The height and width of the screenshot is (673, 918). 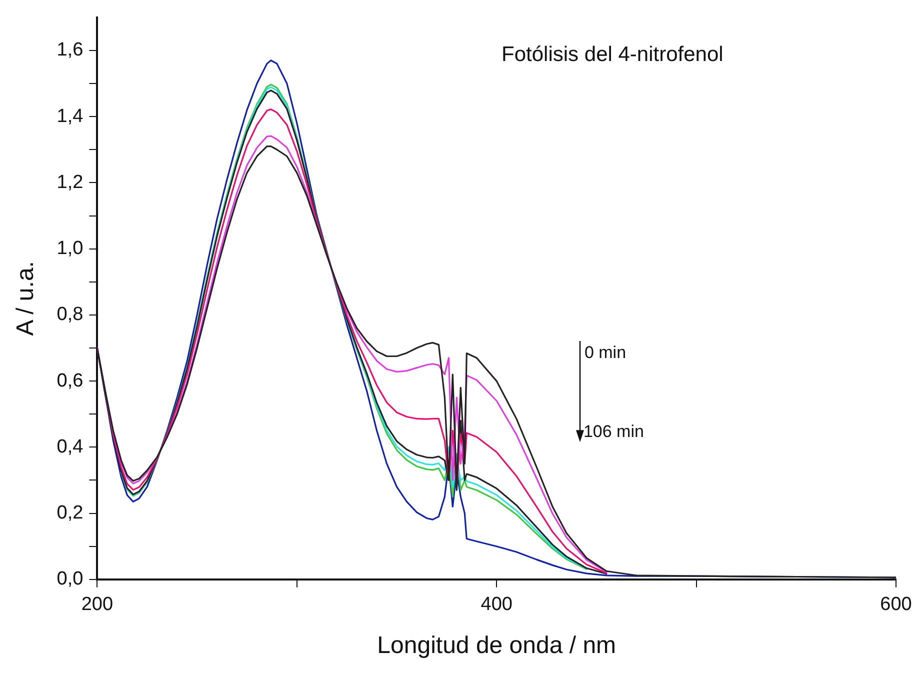 I want to click on x-axis-title: Longitud de onda / nm, so click(x=496, y=646).